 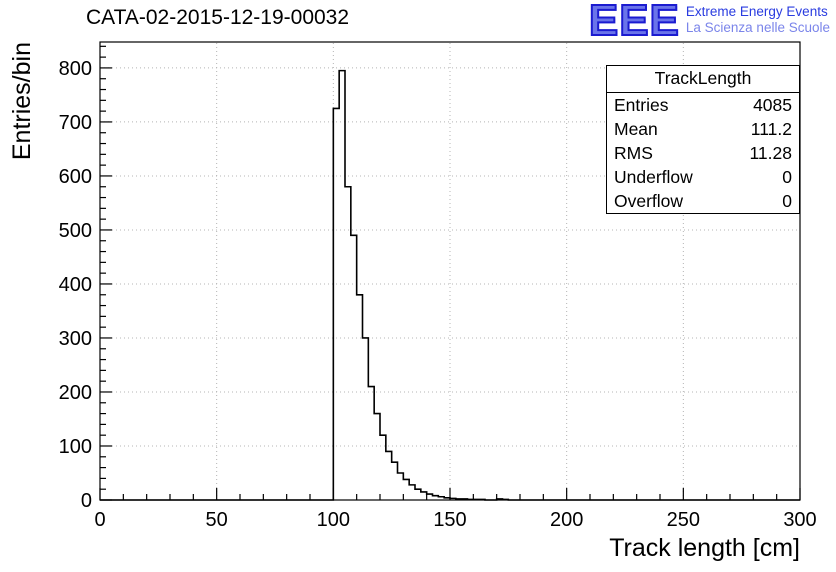 What do you see at coordinates (636, 128) in the screenshot?
I see `stats-label: Mean` at bounding box center [636, 128].